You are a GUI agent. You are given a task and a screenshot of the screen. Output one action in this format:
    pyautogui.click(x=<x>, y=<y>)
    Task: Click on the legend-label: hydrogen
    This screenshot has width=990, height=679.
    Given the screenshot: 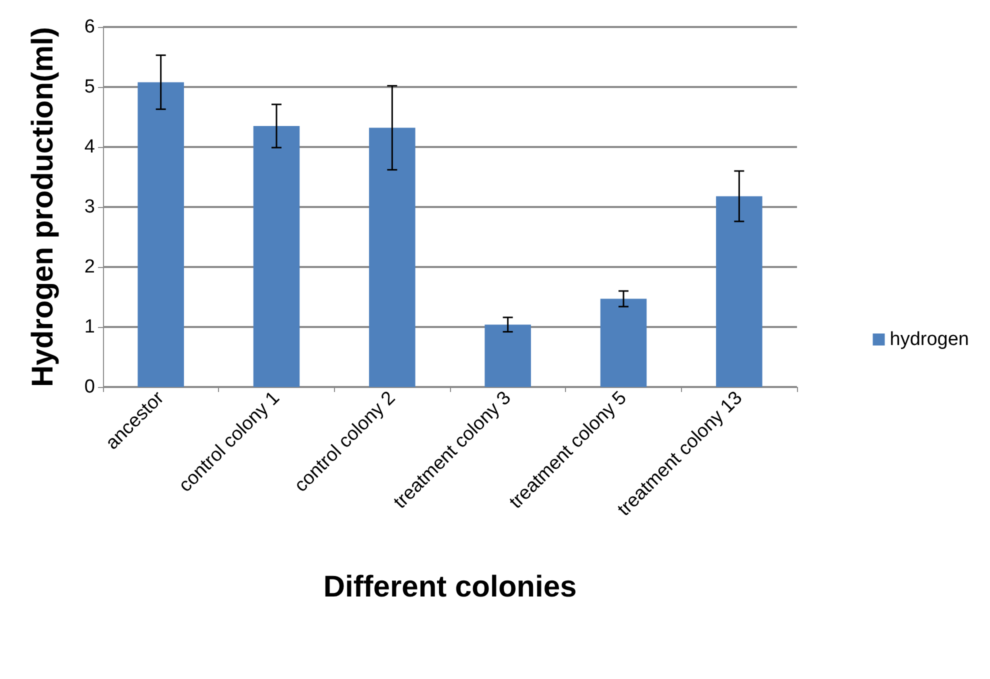 What is the action you would take?
    pyautogui.click(x=930, y=339)
    